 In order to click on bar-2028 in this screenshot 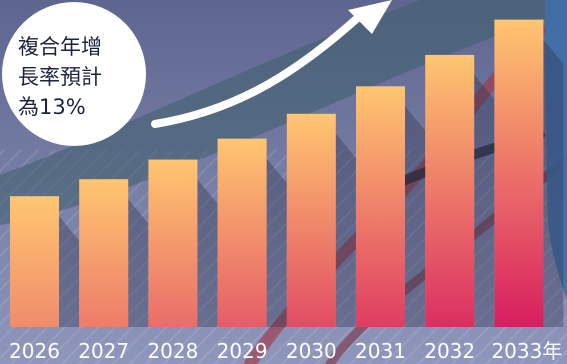, I will do `click(173, 243)`.